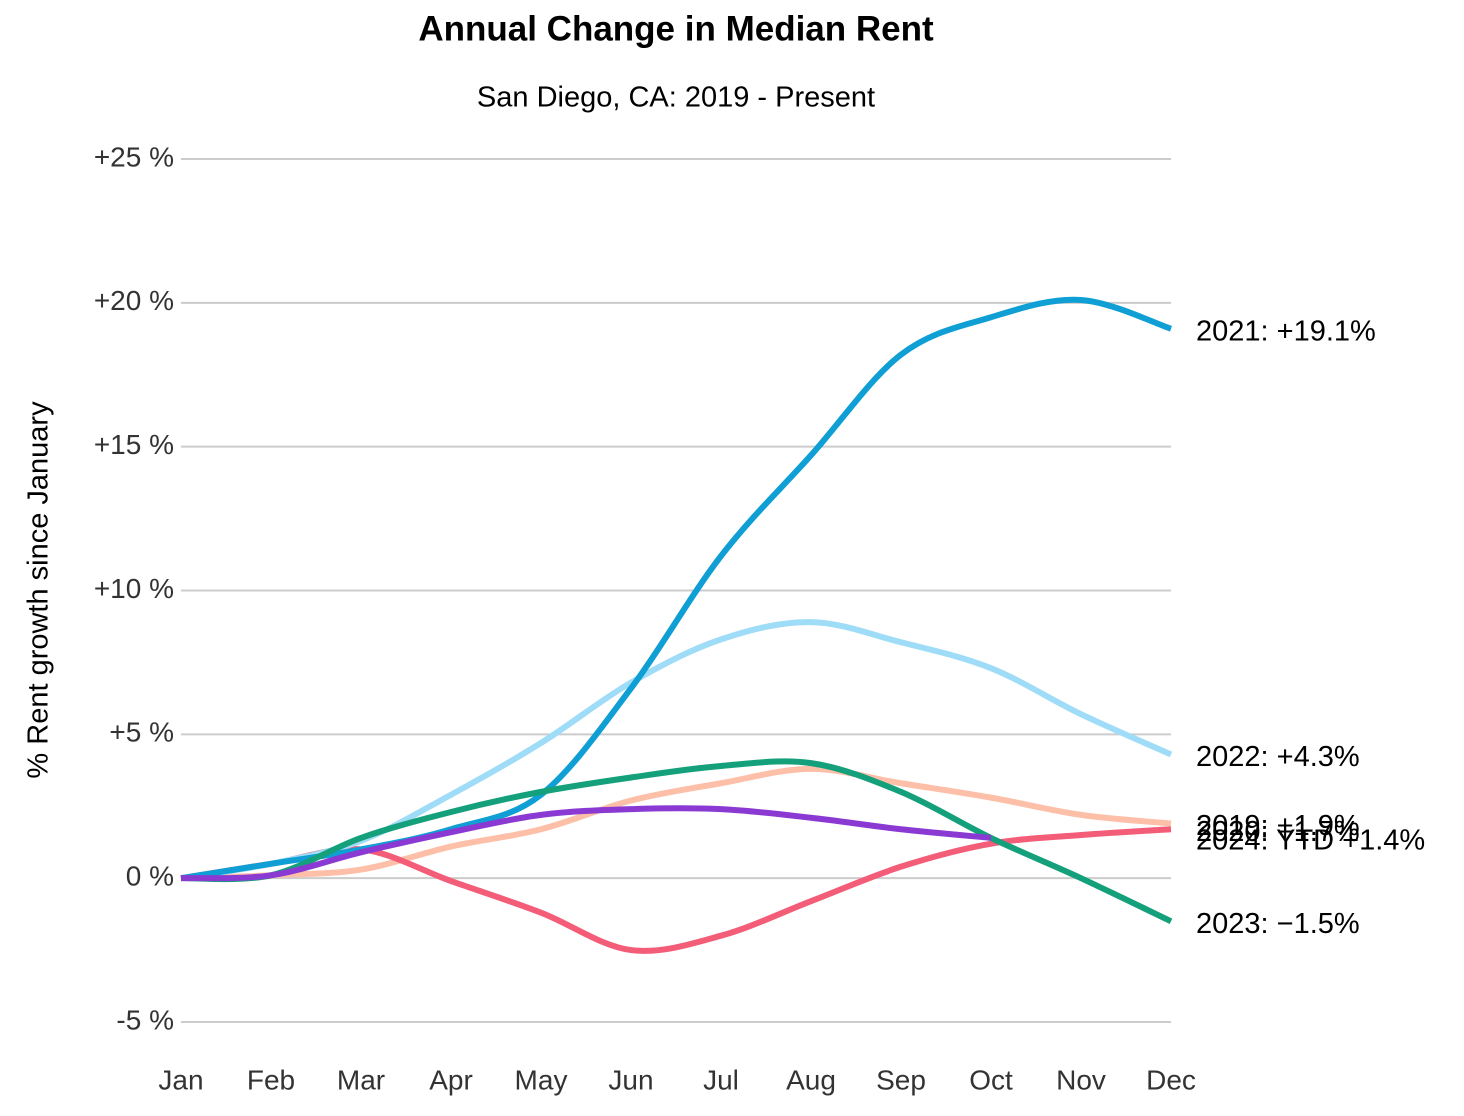 The height and width of the screenshot is (1116, 1464). I want to click on chart-subtitle: San Diego, CA: 2019 - Present, so click(676, 98).